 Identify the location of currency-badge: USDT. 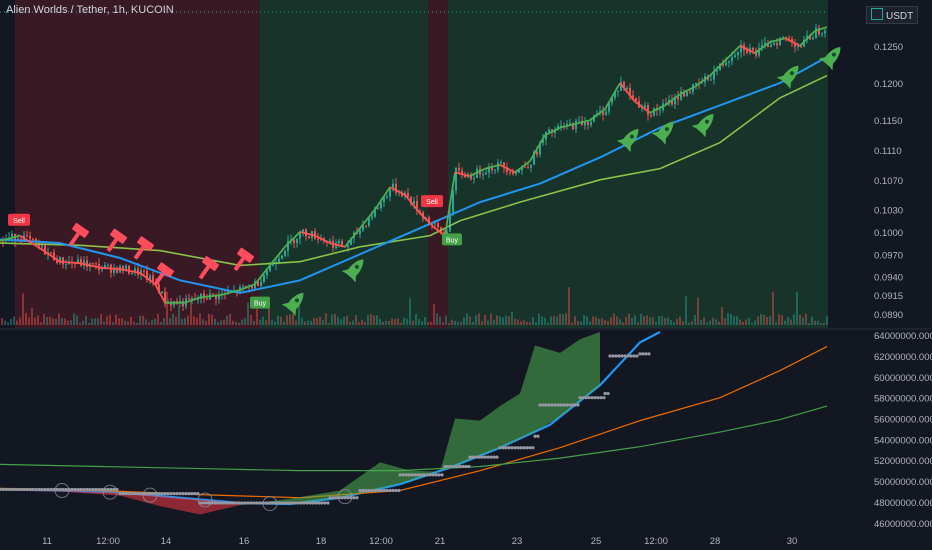
(892, 15).